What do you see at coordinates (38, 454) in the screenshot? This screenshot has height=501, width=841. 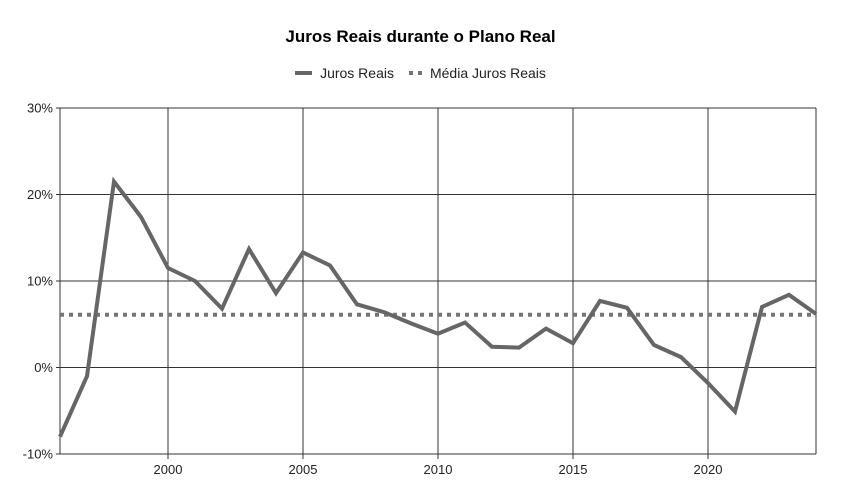 I see `y-axis-label: -10%` at bounding box center [38, 454].